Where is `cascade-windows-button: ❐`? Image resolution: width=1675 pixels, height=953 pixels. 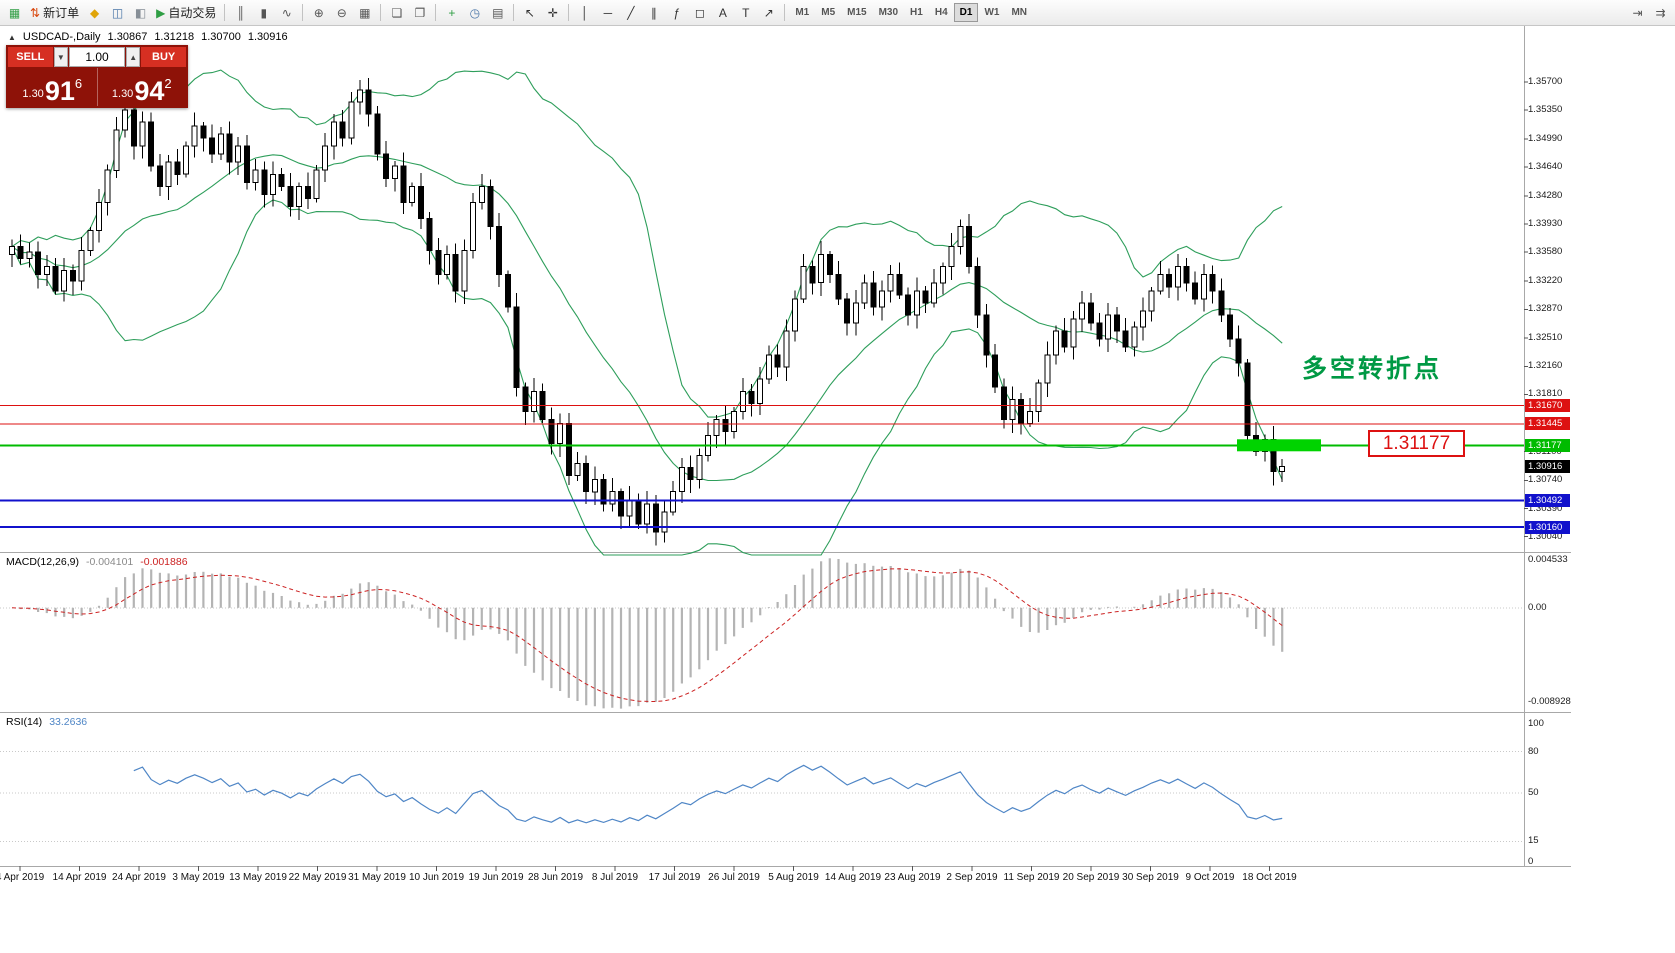
cascade-windows-button: ❐ is located at coordinates (419, 12).